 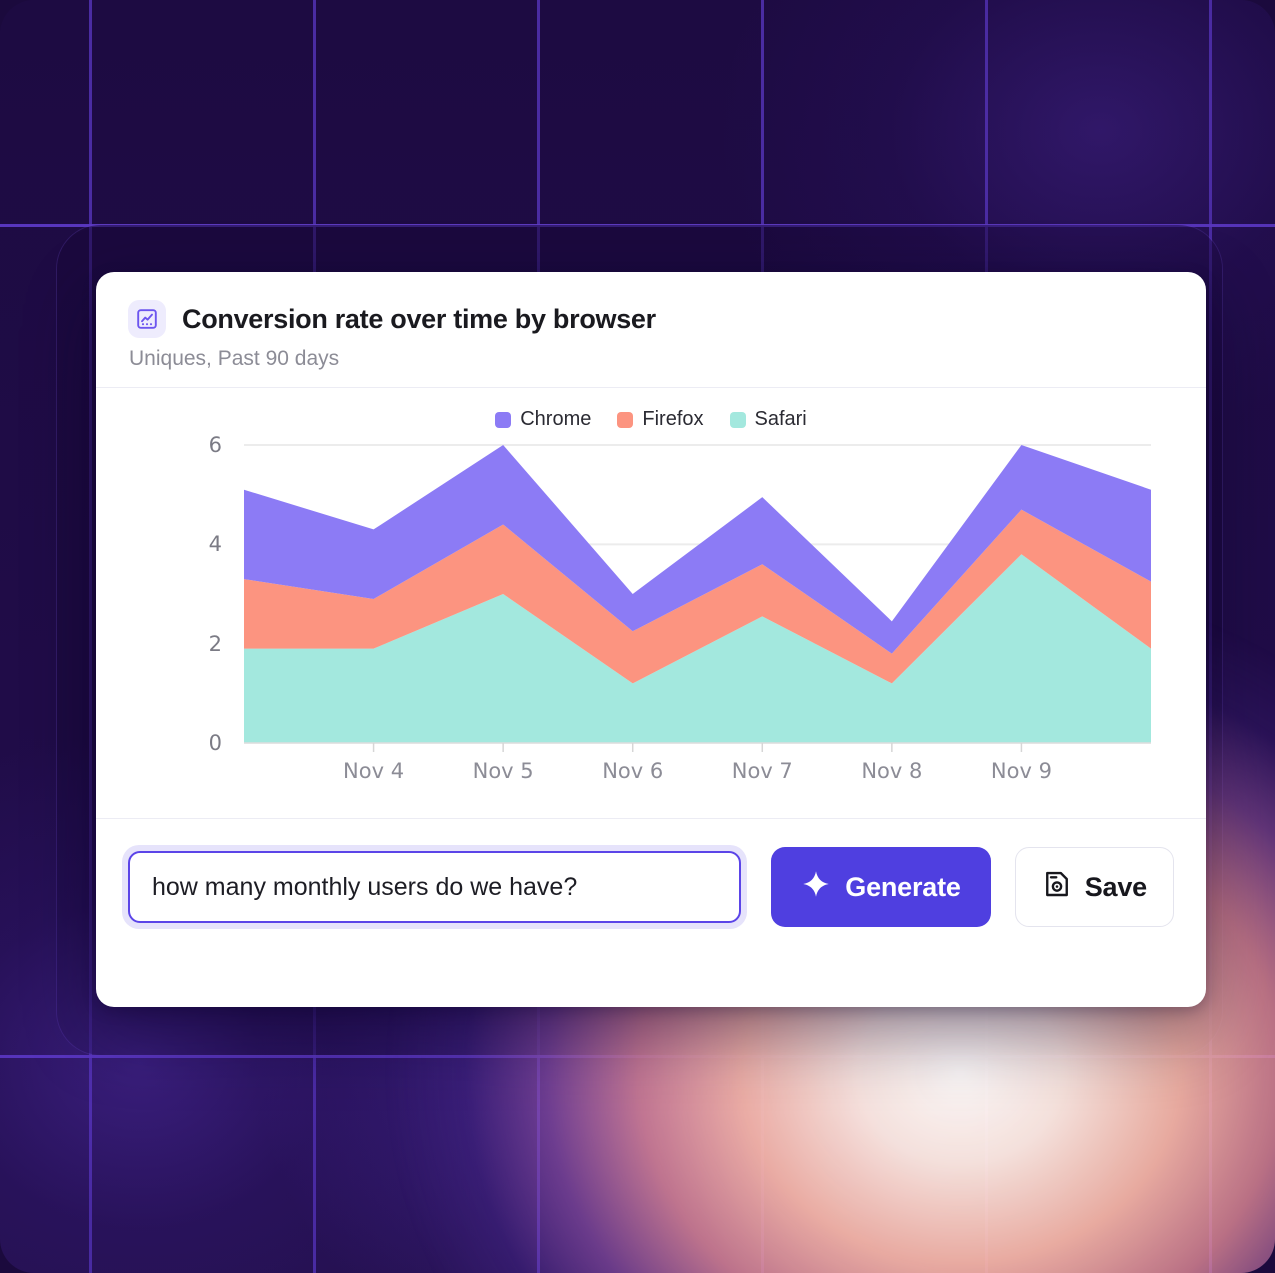 What do you see at coordinates (215, 743) in the screenshot?
I see `chart-y-tick-label: 0` at bounding box center [215, 743].